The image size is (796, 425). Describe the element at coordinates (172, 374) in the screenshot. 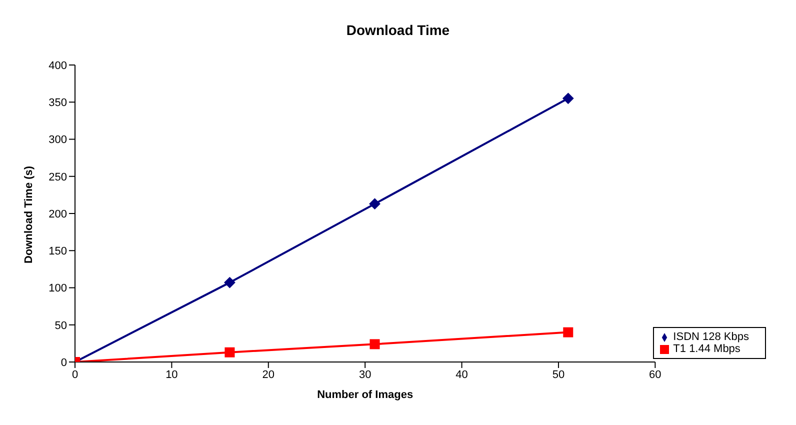

I see `x-tick-label: 10` at that location.